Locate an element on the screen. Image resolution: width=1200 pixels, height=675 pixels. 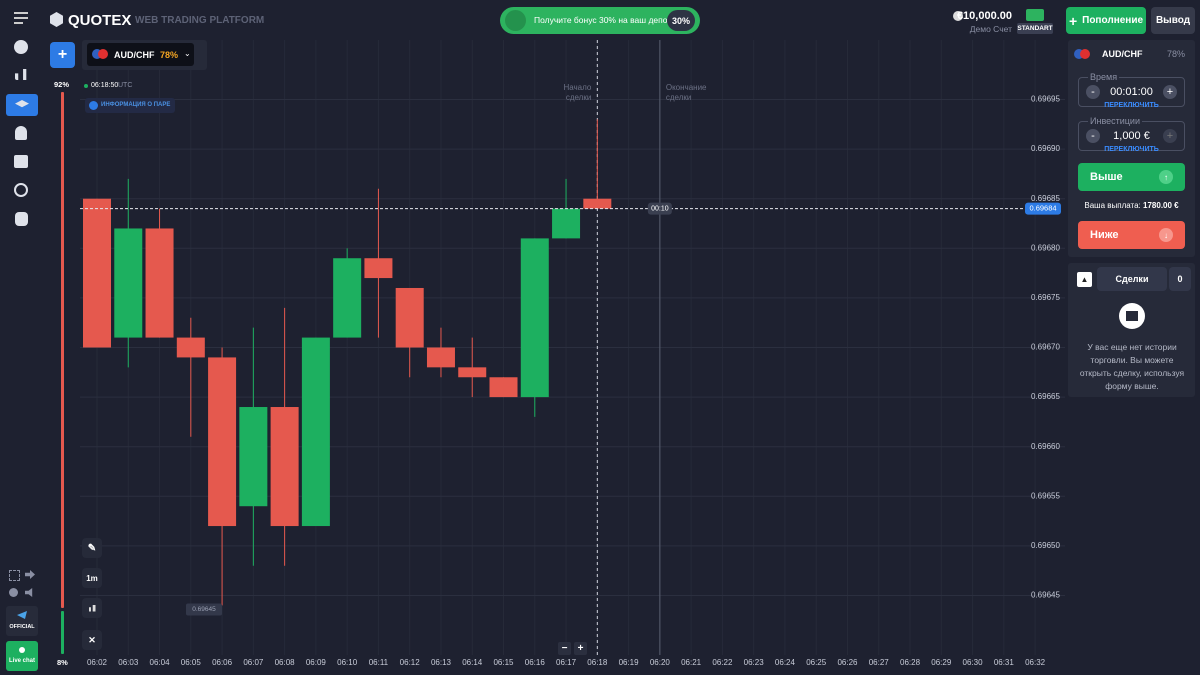
x-tick-label: 06:26 is located at coordinates (847, 662).